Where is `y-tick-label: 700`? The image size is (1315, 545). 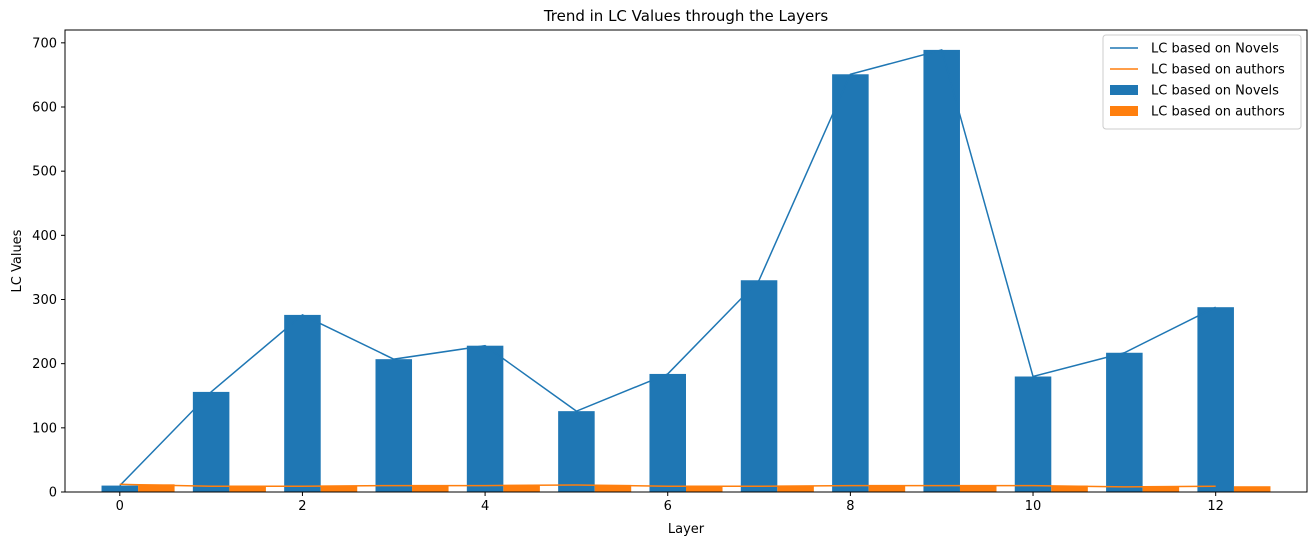 y-tick-label: 700 is located at coordinates (44, 43).